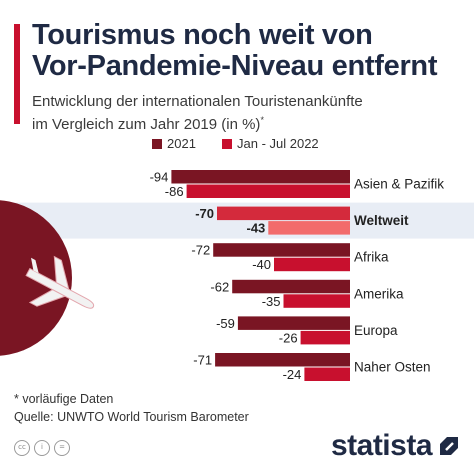 The height and width of the screenshot is (474, 474). I want to click on subtitle-line-2-text: im Vergleich zum Jahr 2019 (in %), so click(146, 124).